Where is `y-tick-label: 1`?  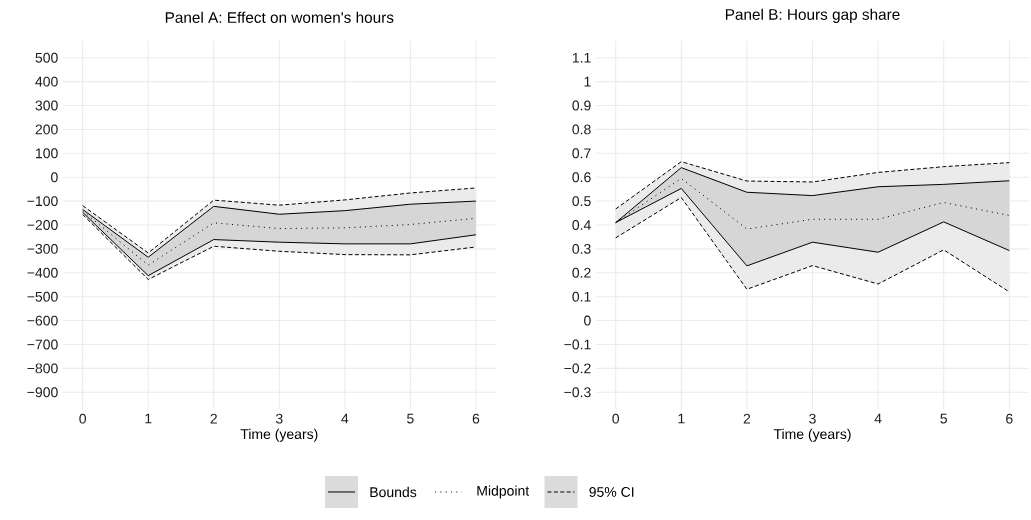 y-tick-label: 1 is located at coordinates (587, 81).